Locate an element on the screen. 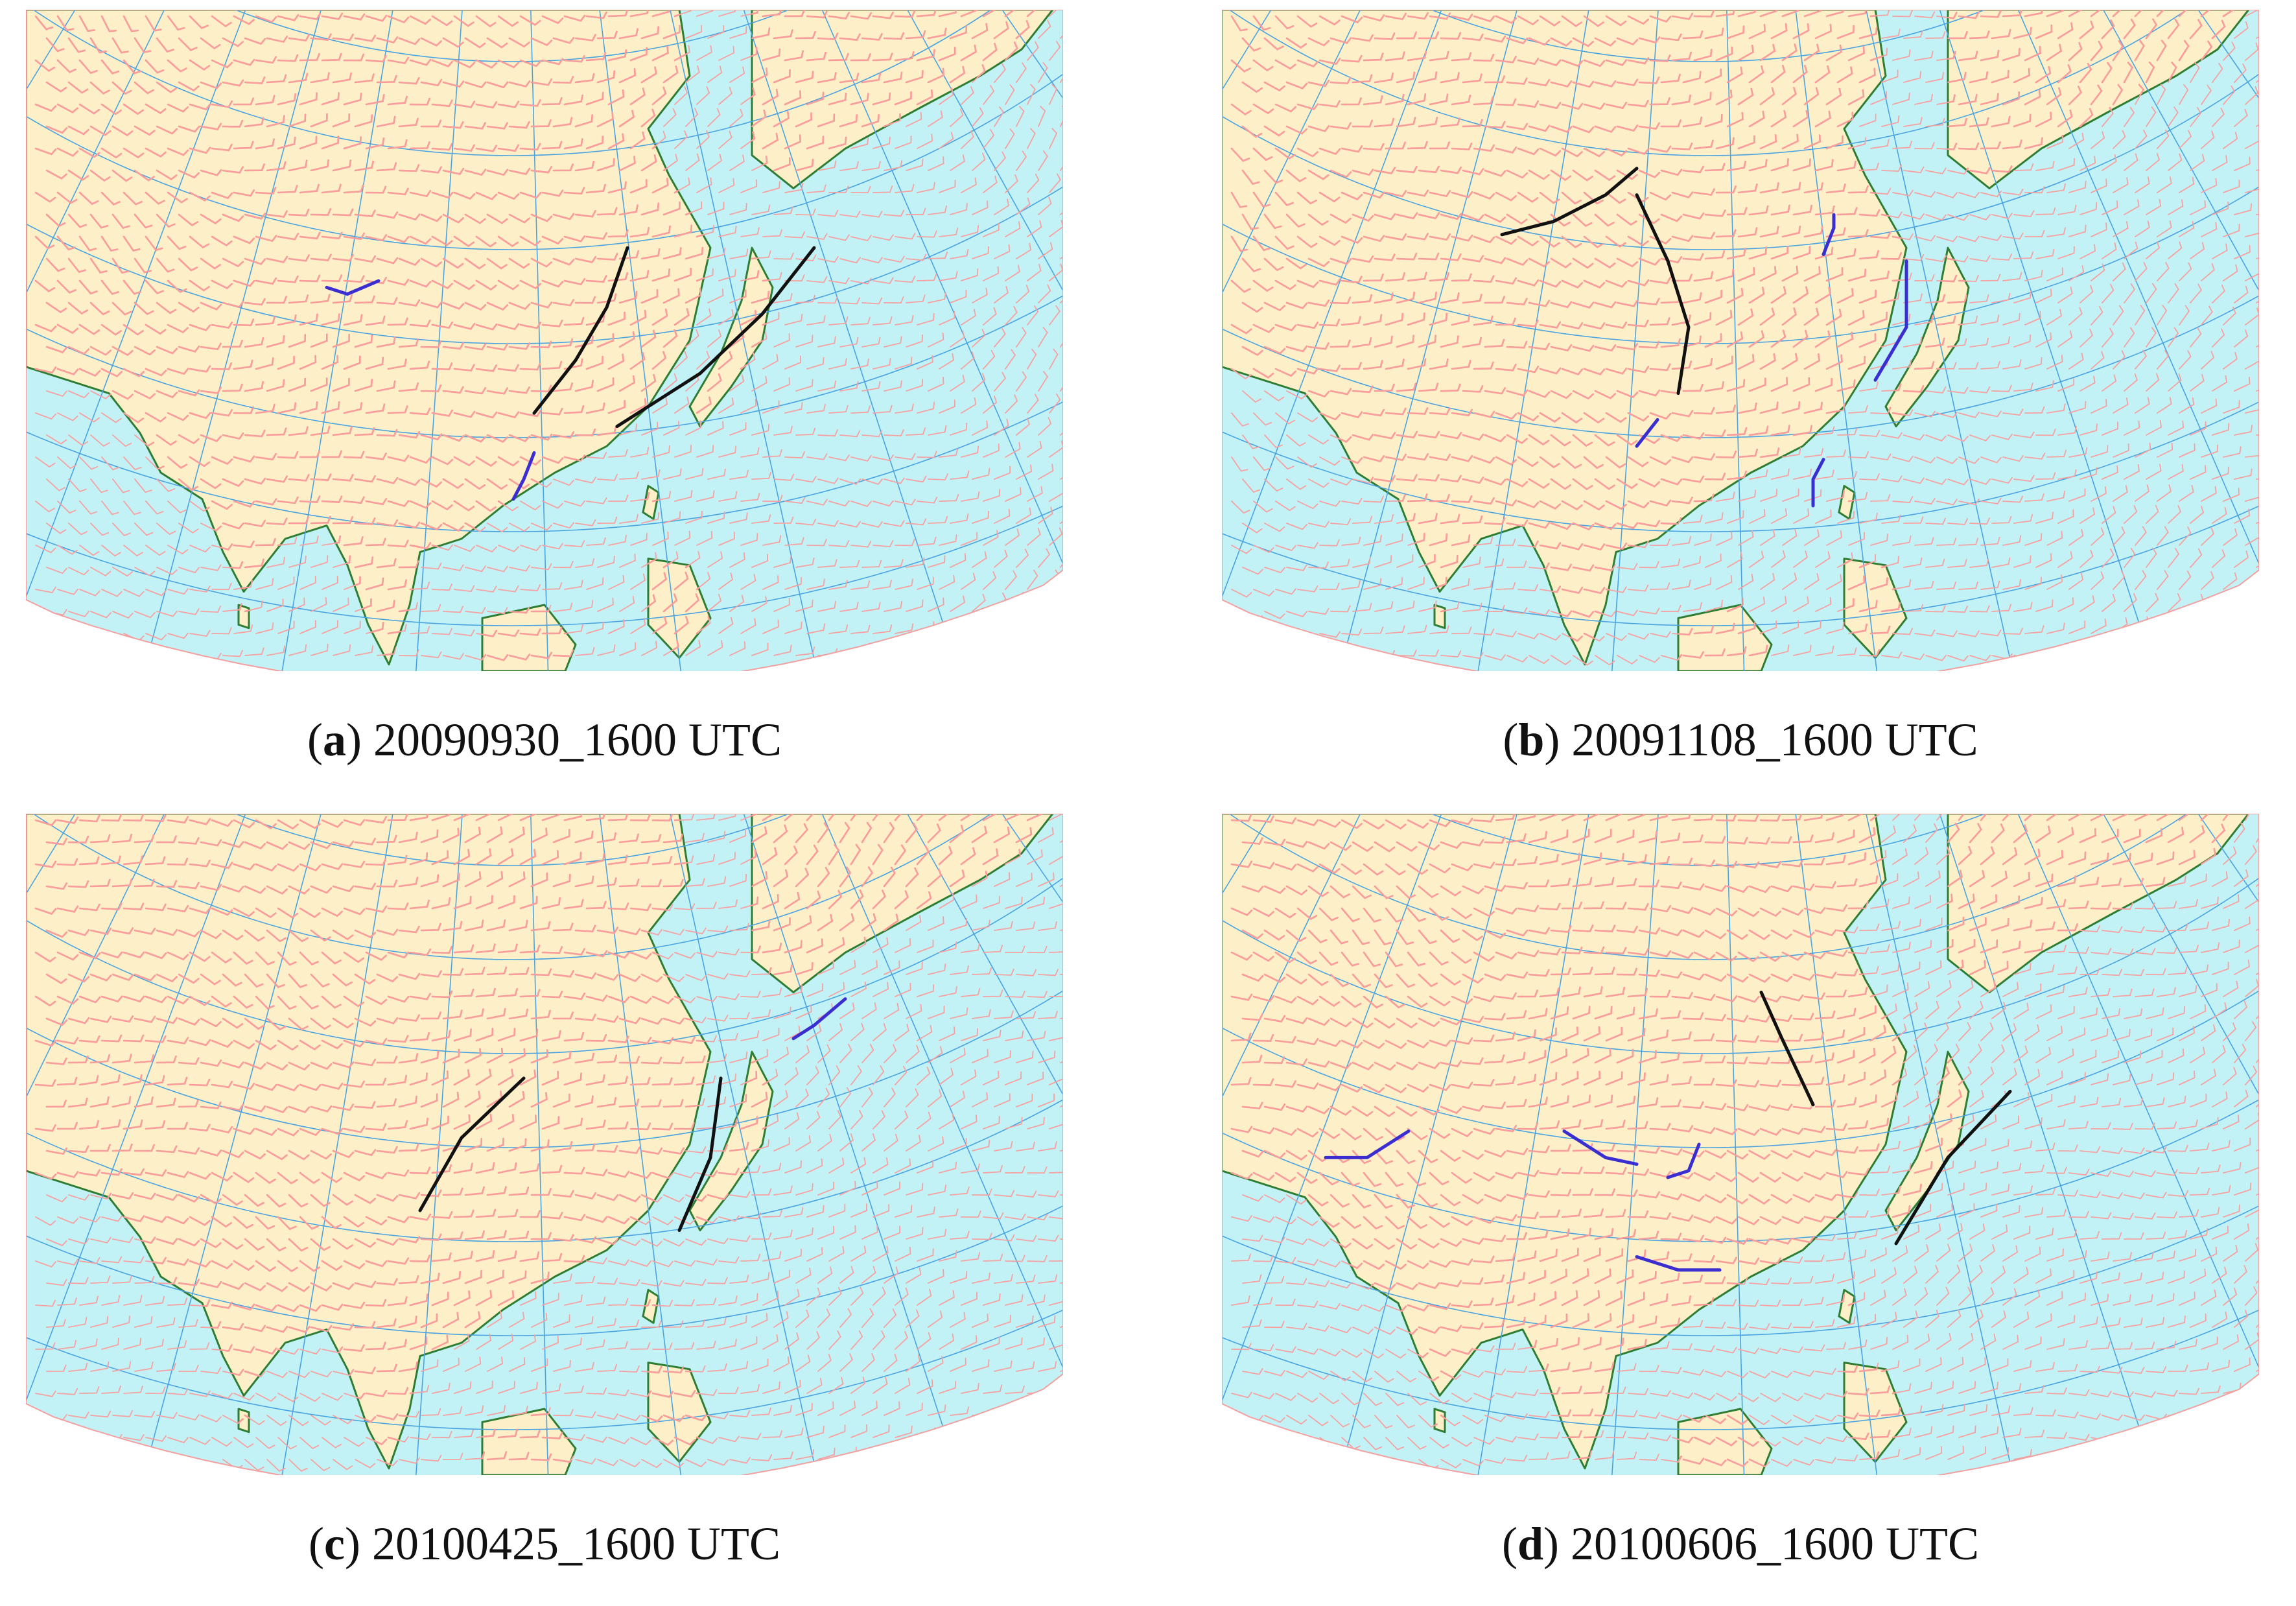  caption-timestamp: 20090930_1600 UTC is located at coordinates (577, 740).